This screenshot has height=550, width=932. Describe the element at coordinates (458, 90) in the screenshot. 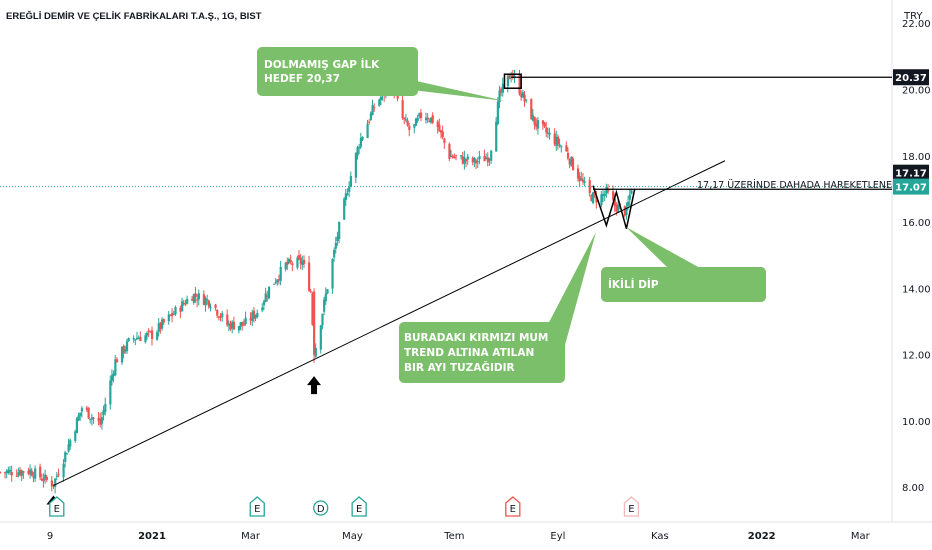

I see `gap-annotation-pointer` at that location.